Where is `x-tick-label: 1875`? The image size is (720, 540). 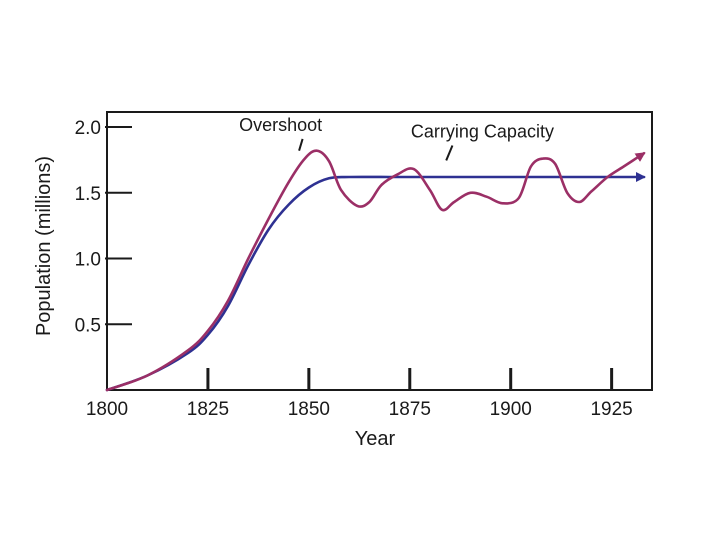
x-tick-label: 1875 is located at coordinates (410, 409).